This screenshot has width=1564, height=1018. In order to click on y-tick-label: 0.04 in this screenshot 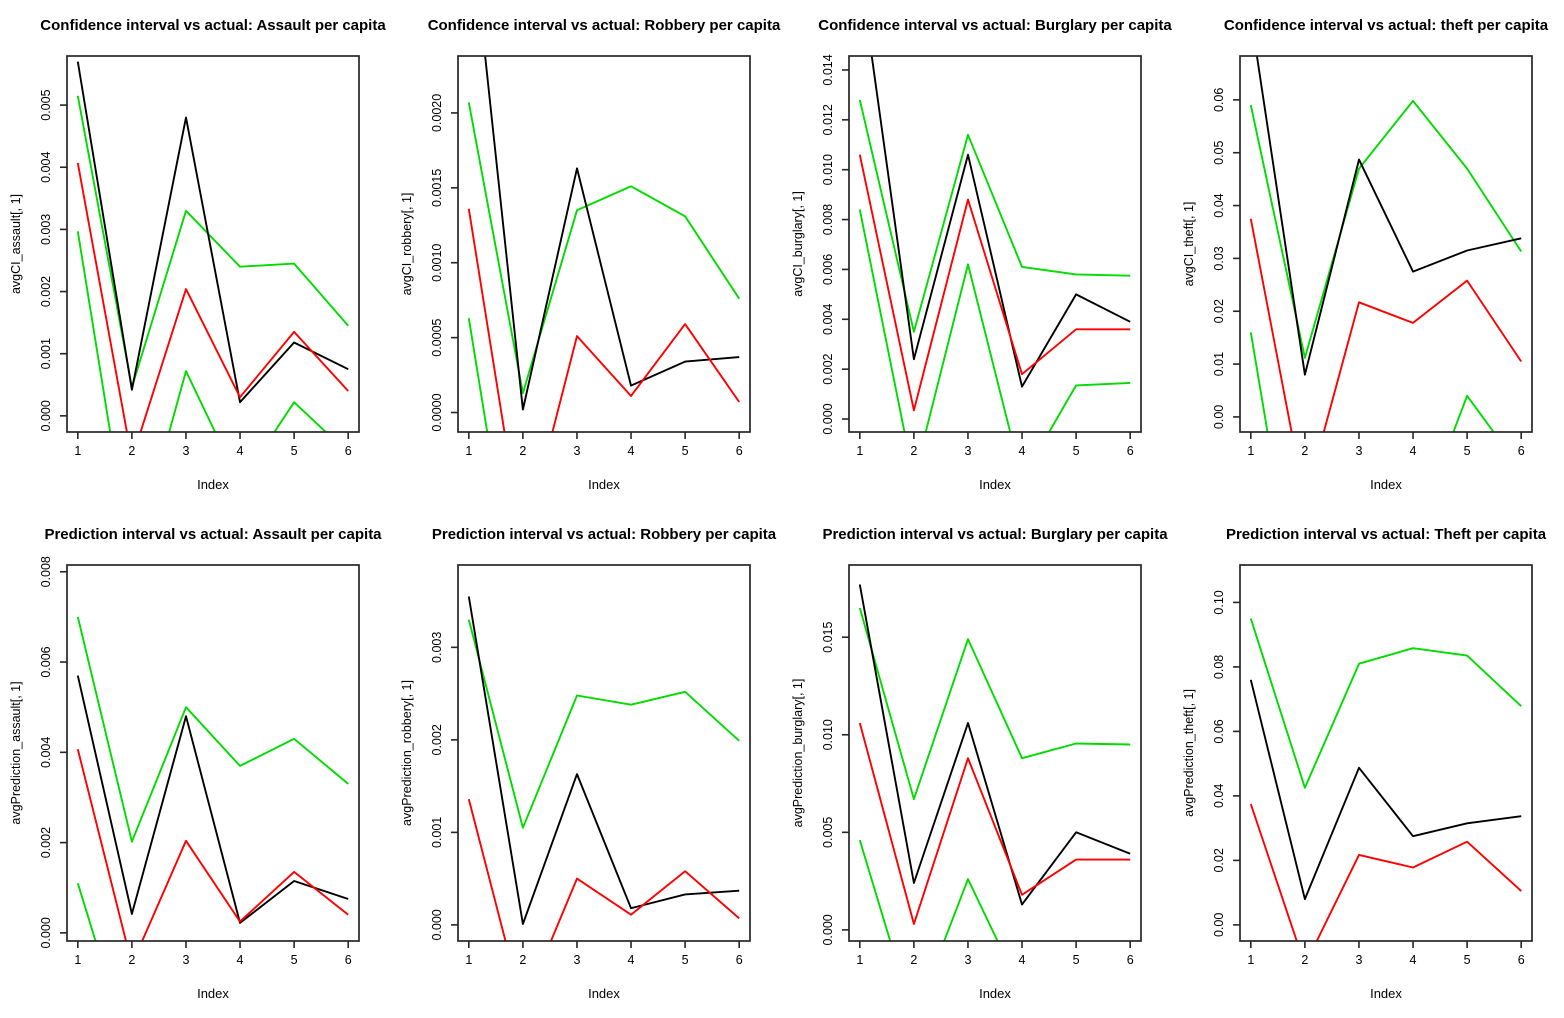, I will do `click(1219, 205)`.